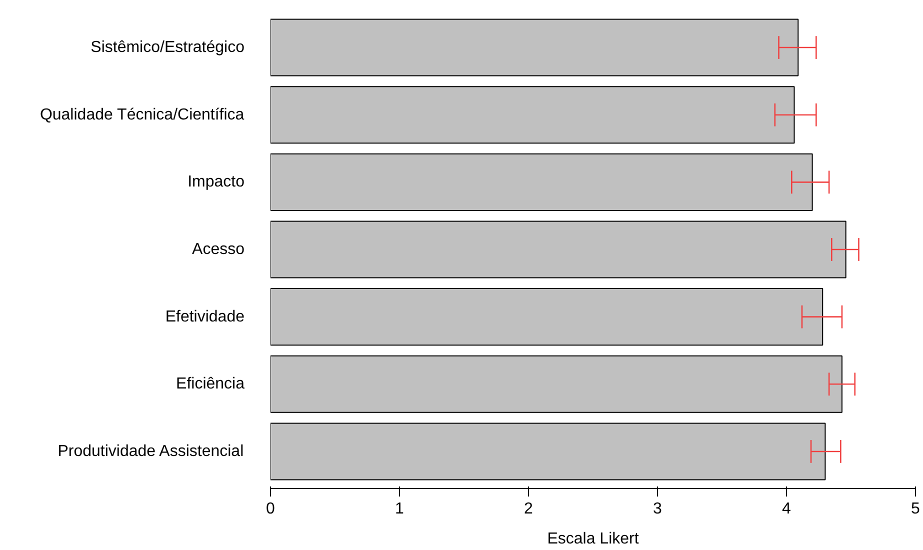 The height and width of the screenshot is (550, 923). What do you see at coordinates (218, 249) in the screenshot?
I see `y-tick-label: Acesso` at bounding box center [218, 249].